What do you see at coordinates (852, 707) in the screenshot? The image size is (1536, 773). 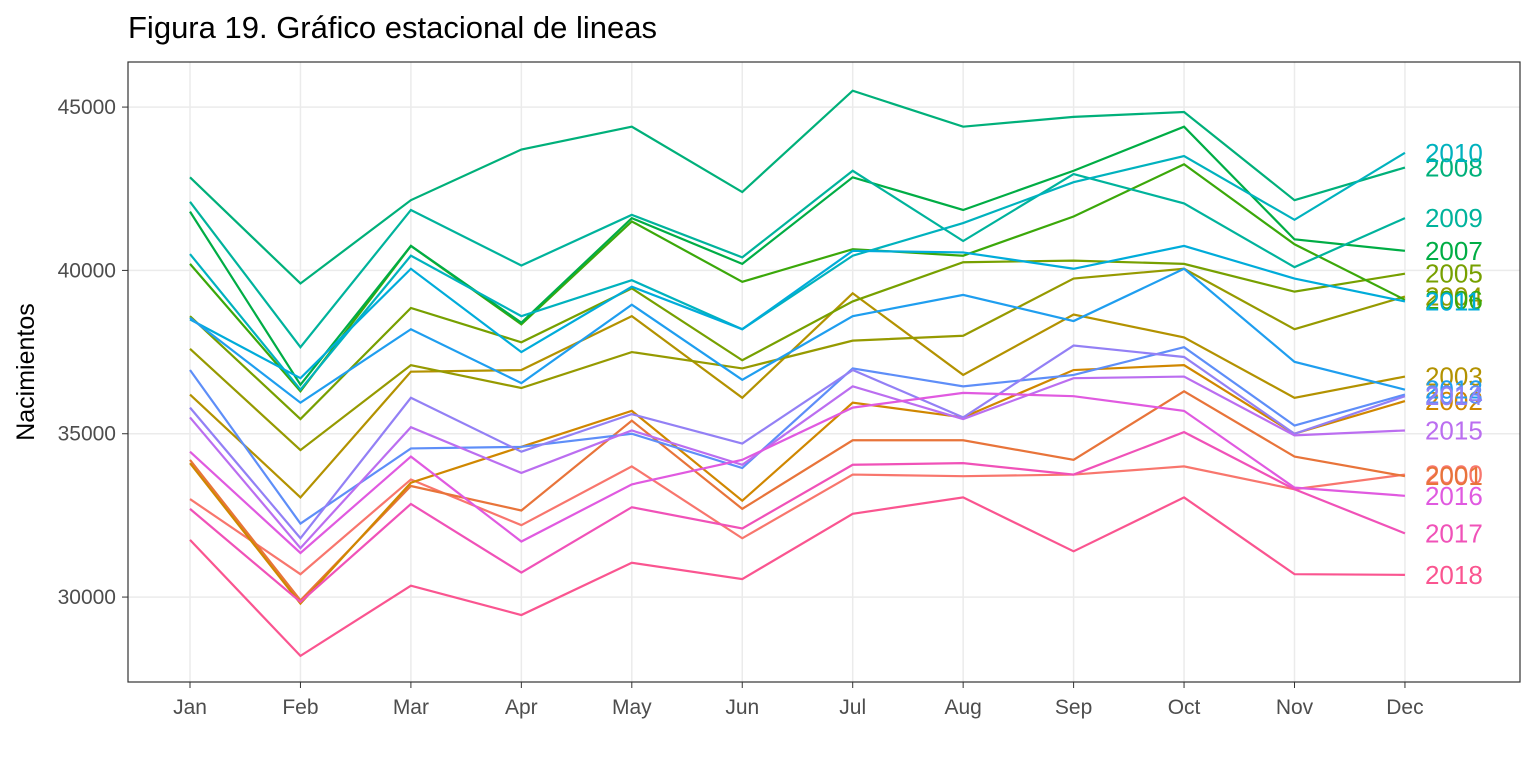 I see `x-tick-label: Jul` at bounding box center [852, 707].